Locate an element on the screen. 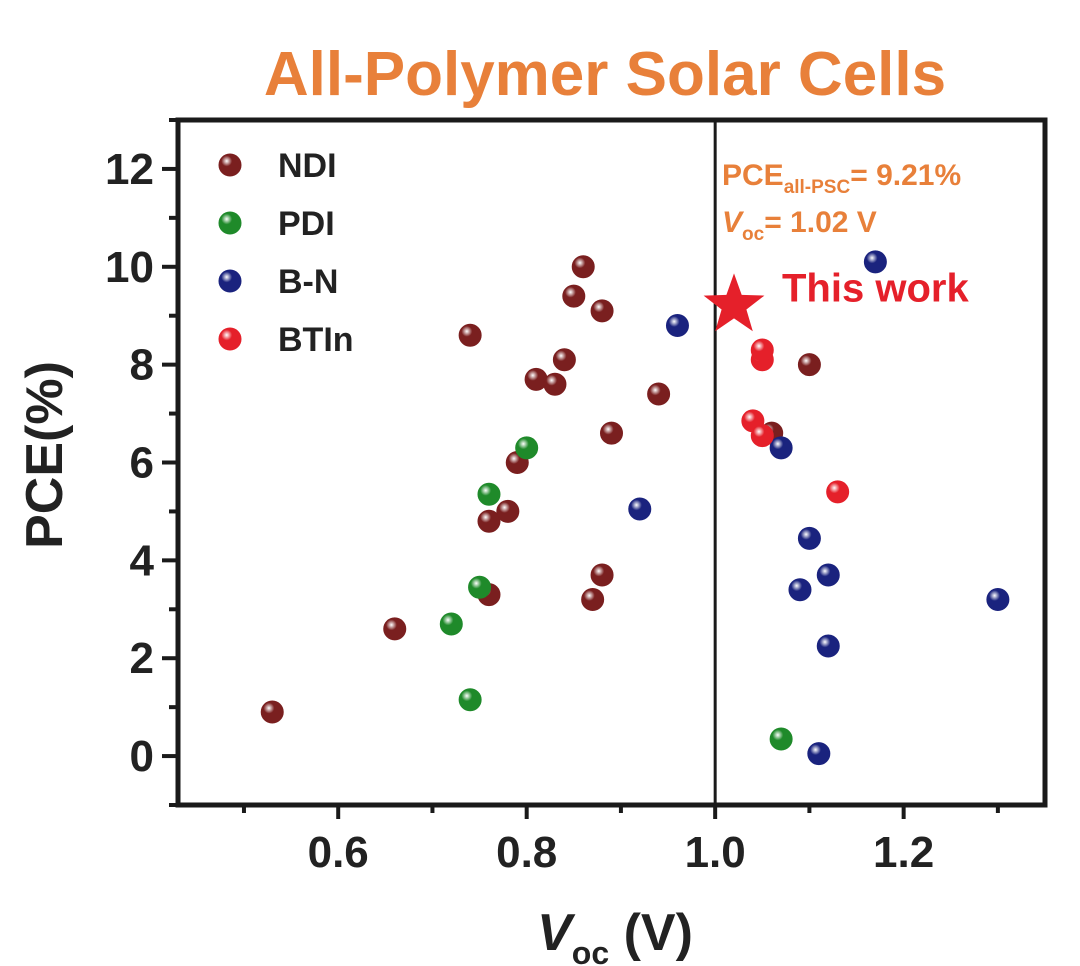 The image size is (1080, 966). legend-marker-ndi is located at coordinates (230, 165).